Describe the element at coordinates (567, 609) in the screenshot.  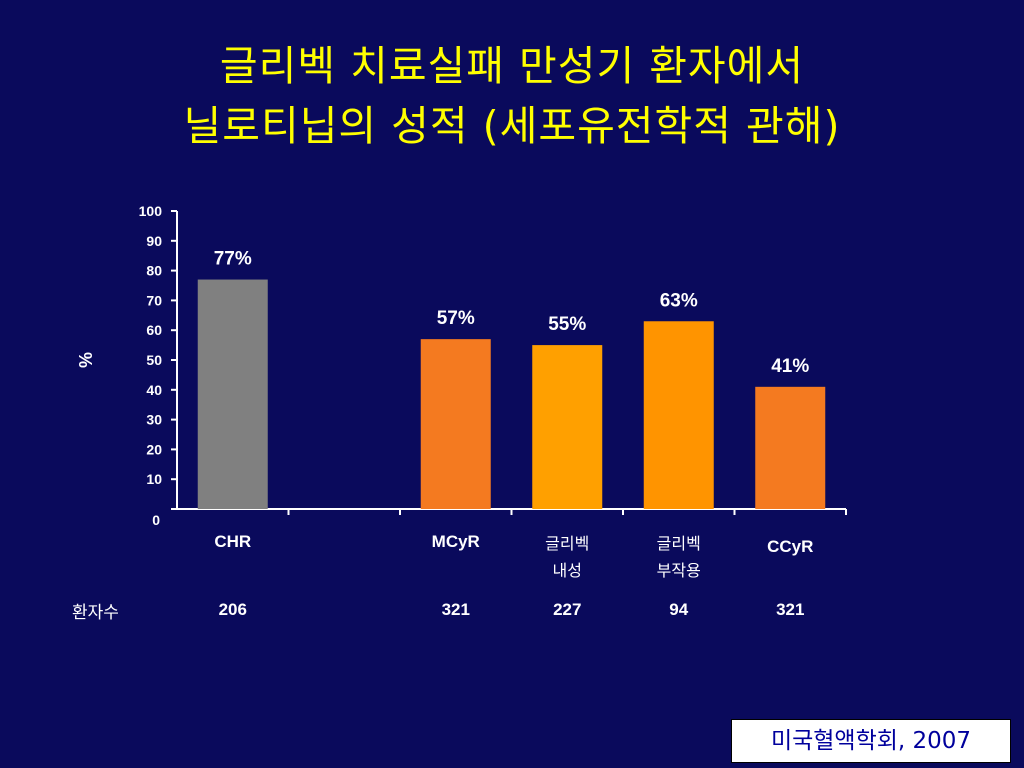
I see `patient-count: 227` at that location.